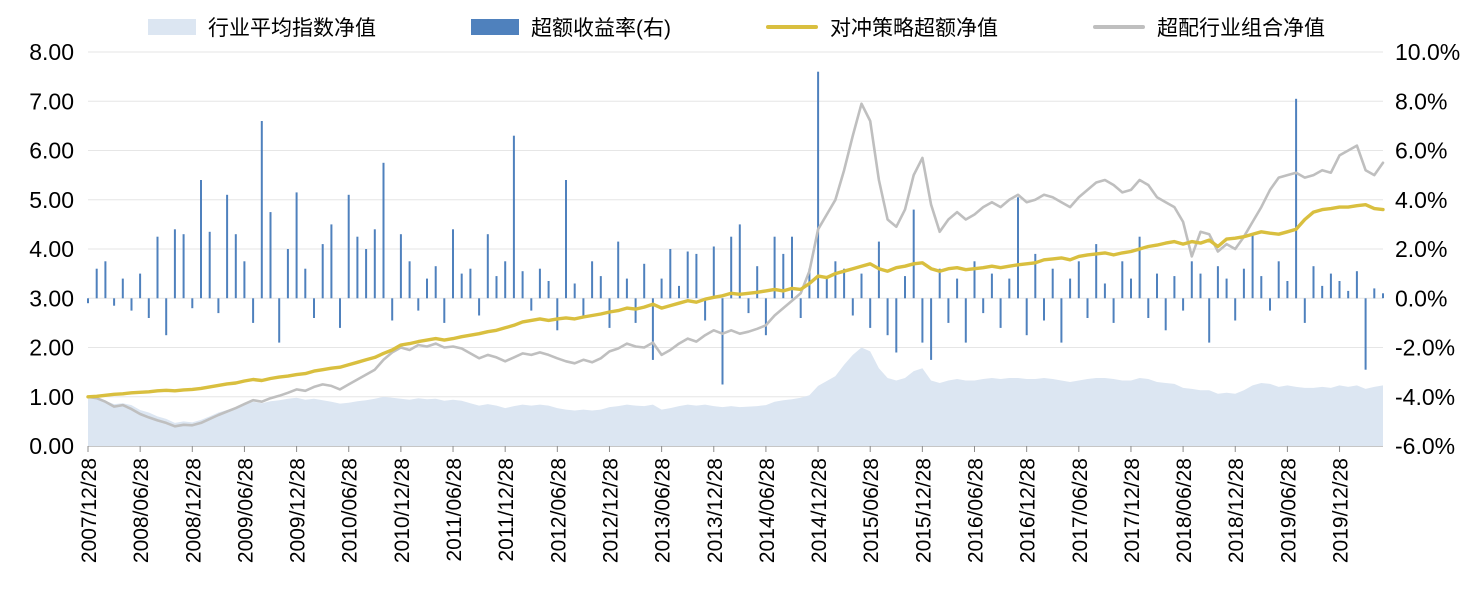  What do you see at coordinates (350, 510) in the screenshot?
I see `svg-text: 2010/06/28` at bounding box center [350, 510].